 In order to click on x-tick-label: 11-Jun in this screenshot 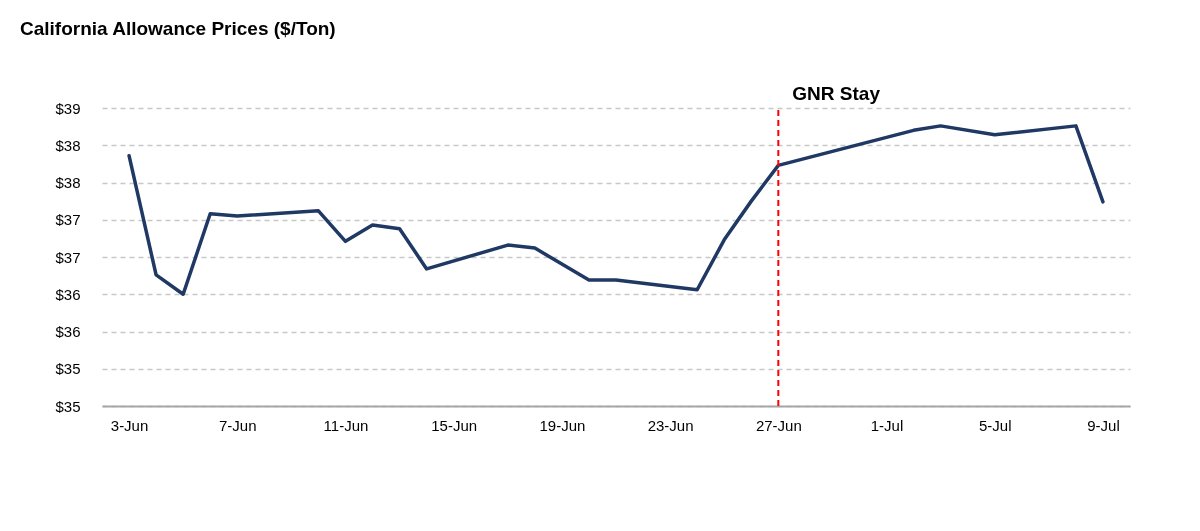, I will do `click(346, 425)`.